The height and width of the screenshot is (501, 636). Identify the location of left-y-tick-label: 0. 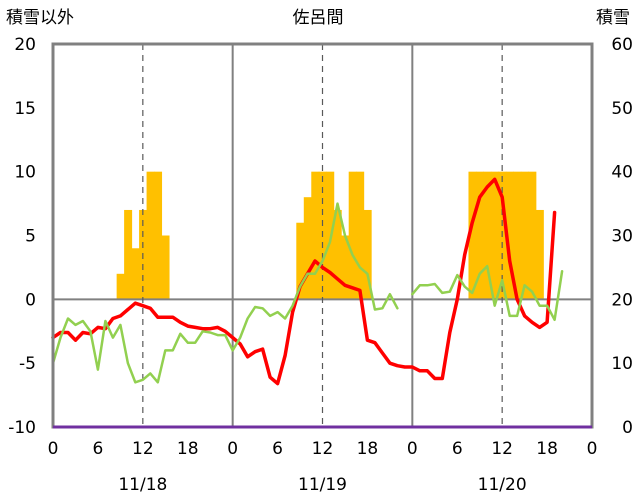
(30, 300).